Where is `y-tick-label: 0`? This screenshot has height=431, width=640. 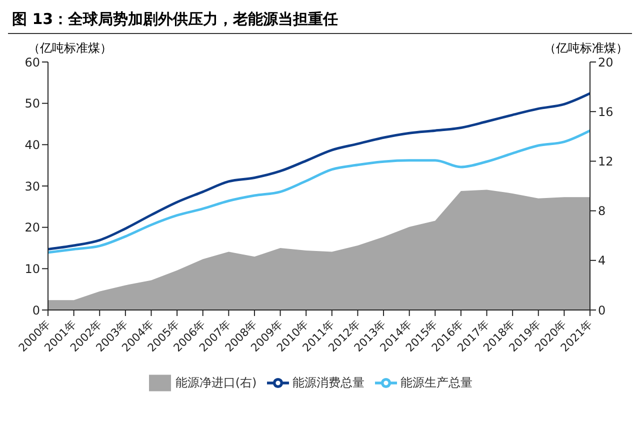 y-tick-label: 0 is located at coordinates (36, 310).